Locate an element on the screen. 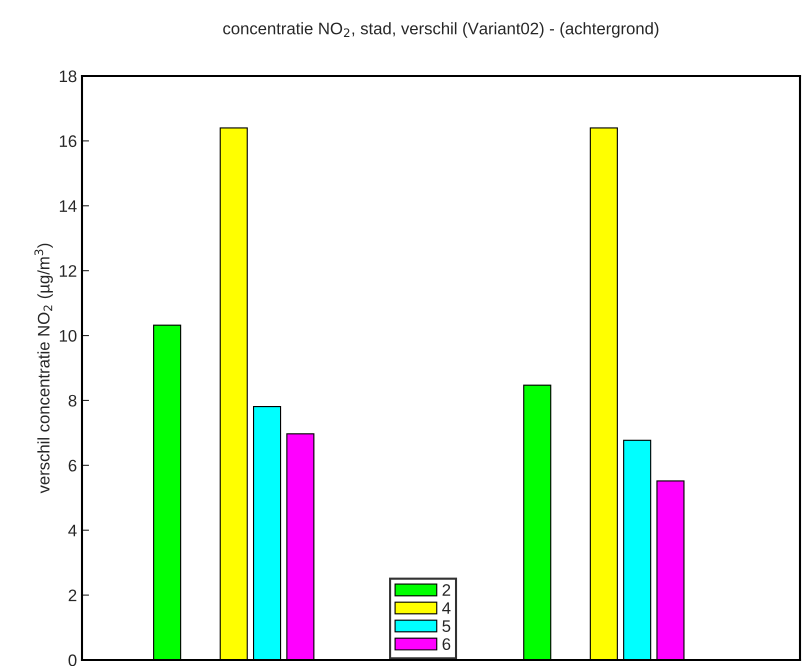 Image resolution: width=805 pixels, height=666 pixels. y-tick-label: 6 is located at coordinates (72, 466).